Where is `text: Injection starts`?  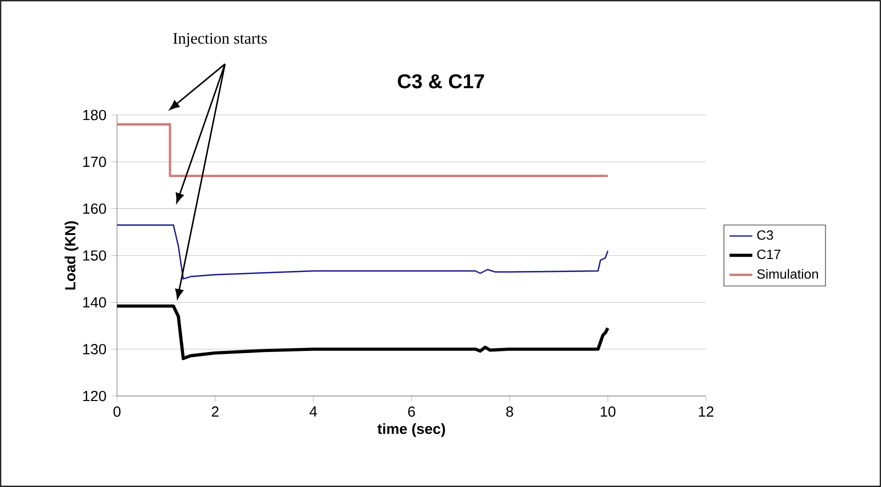
text: Injection starts is located at coordinates (220, 39).